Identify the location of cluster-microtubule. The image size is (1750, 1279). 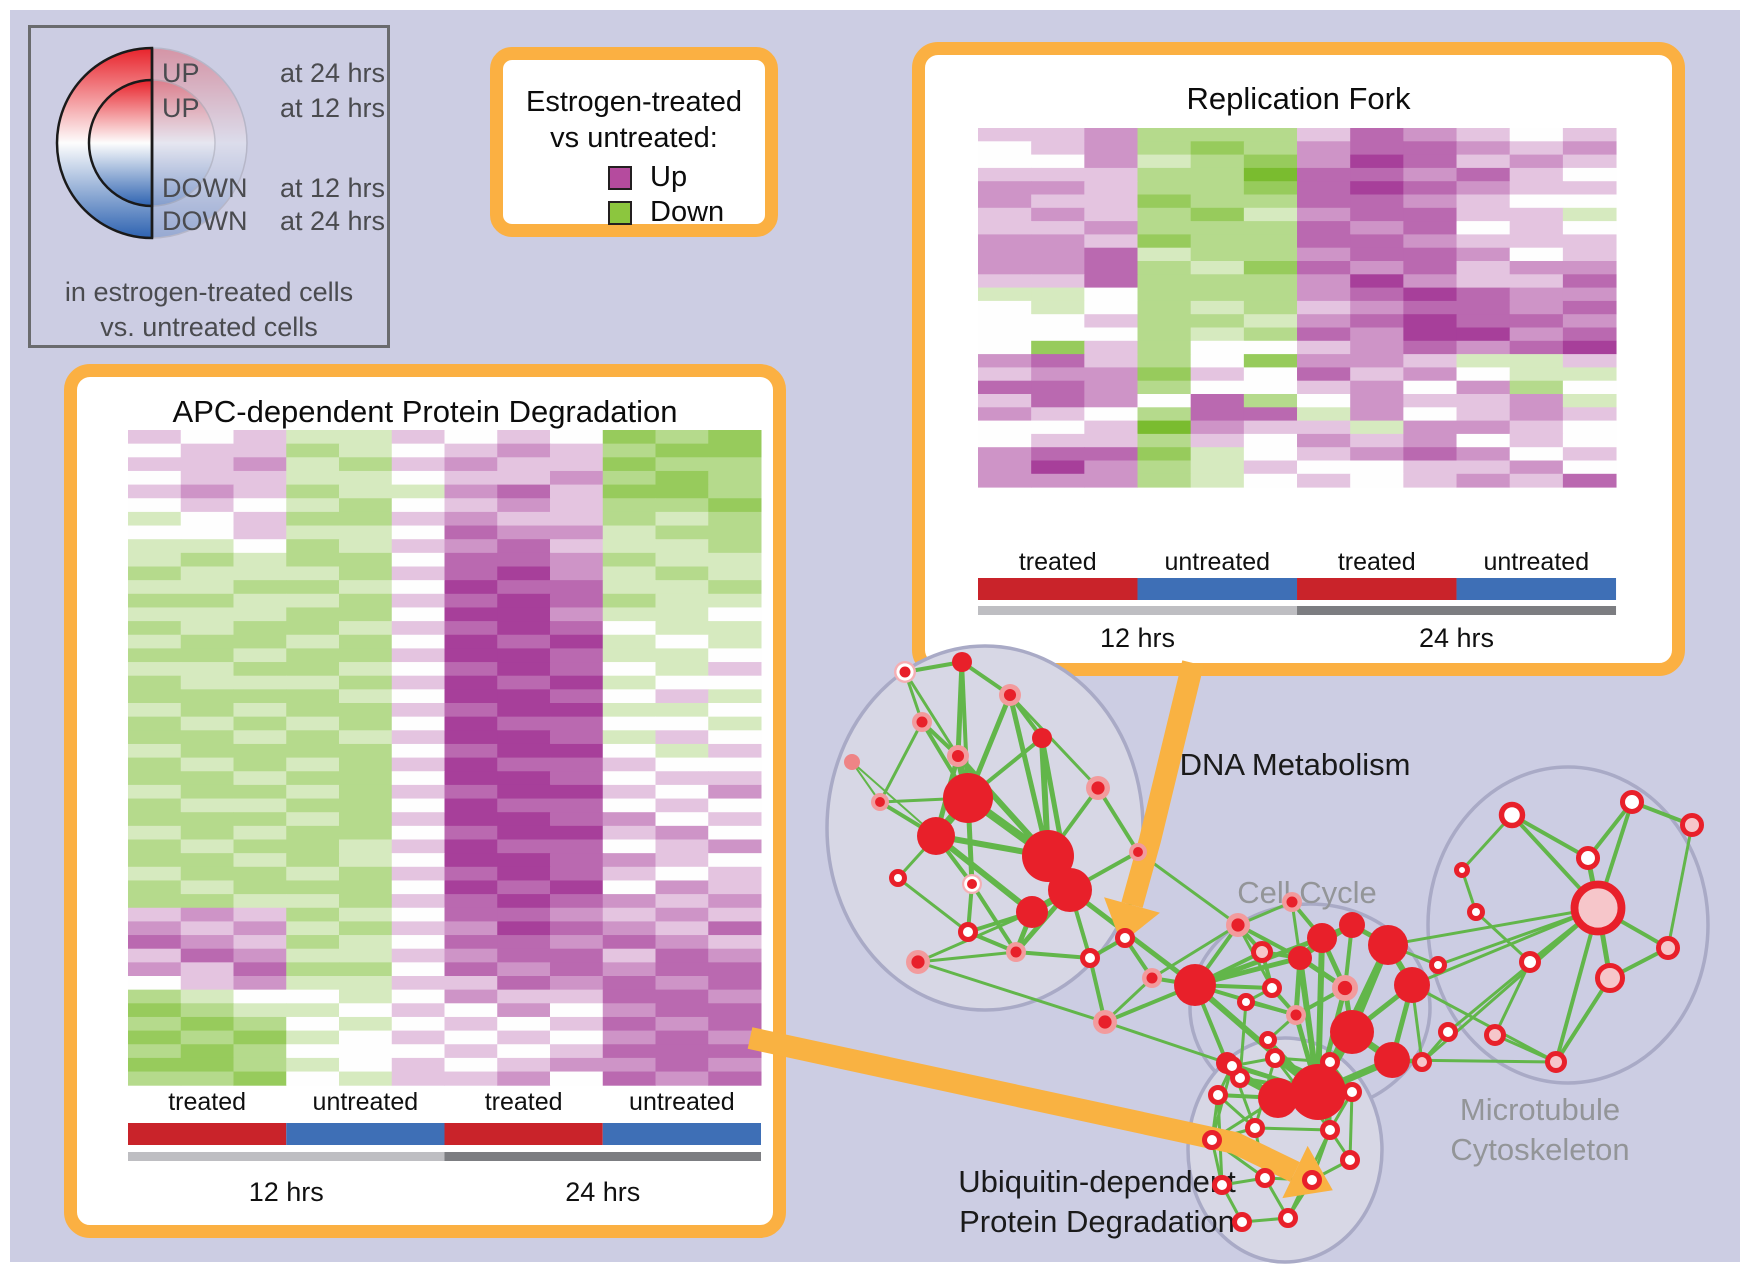
(1568, 925).